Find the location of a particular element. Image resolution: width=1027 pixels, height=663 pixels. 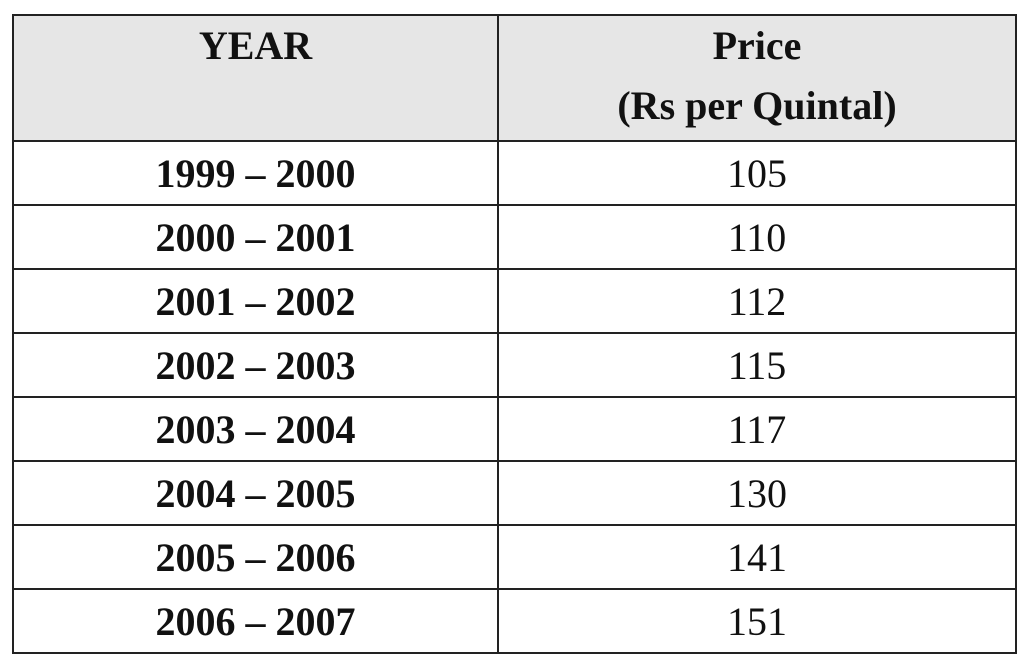

table-row: 2003 – 2004 117 is located at coordinates (514, 429).